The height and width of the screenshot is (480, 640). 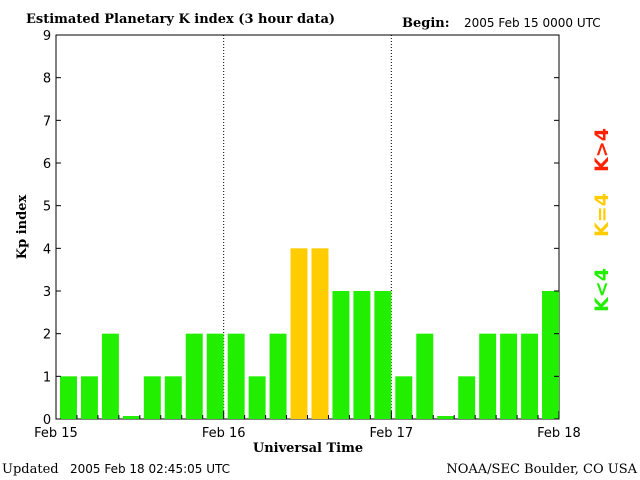 What do you see at coordinates (307, 426) in the screenshot?
I see `x-axis-ticks: Feb 15 Feb 16 Feb 17 Feb 18` at bounding box center [307, 426].